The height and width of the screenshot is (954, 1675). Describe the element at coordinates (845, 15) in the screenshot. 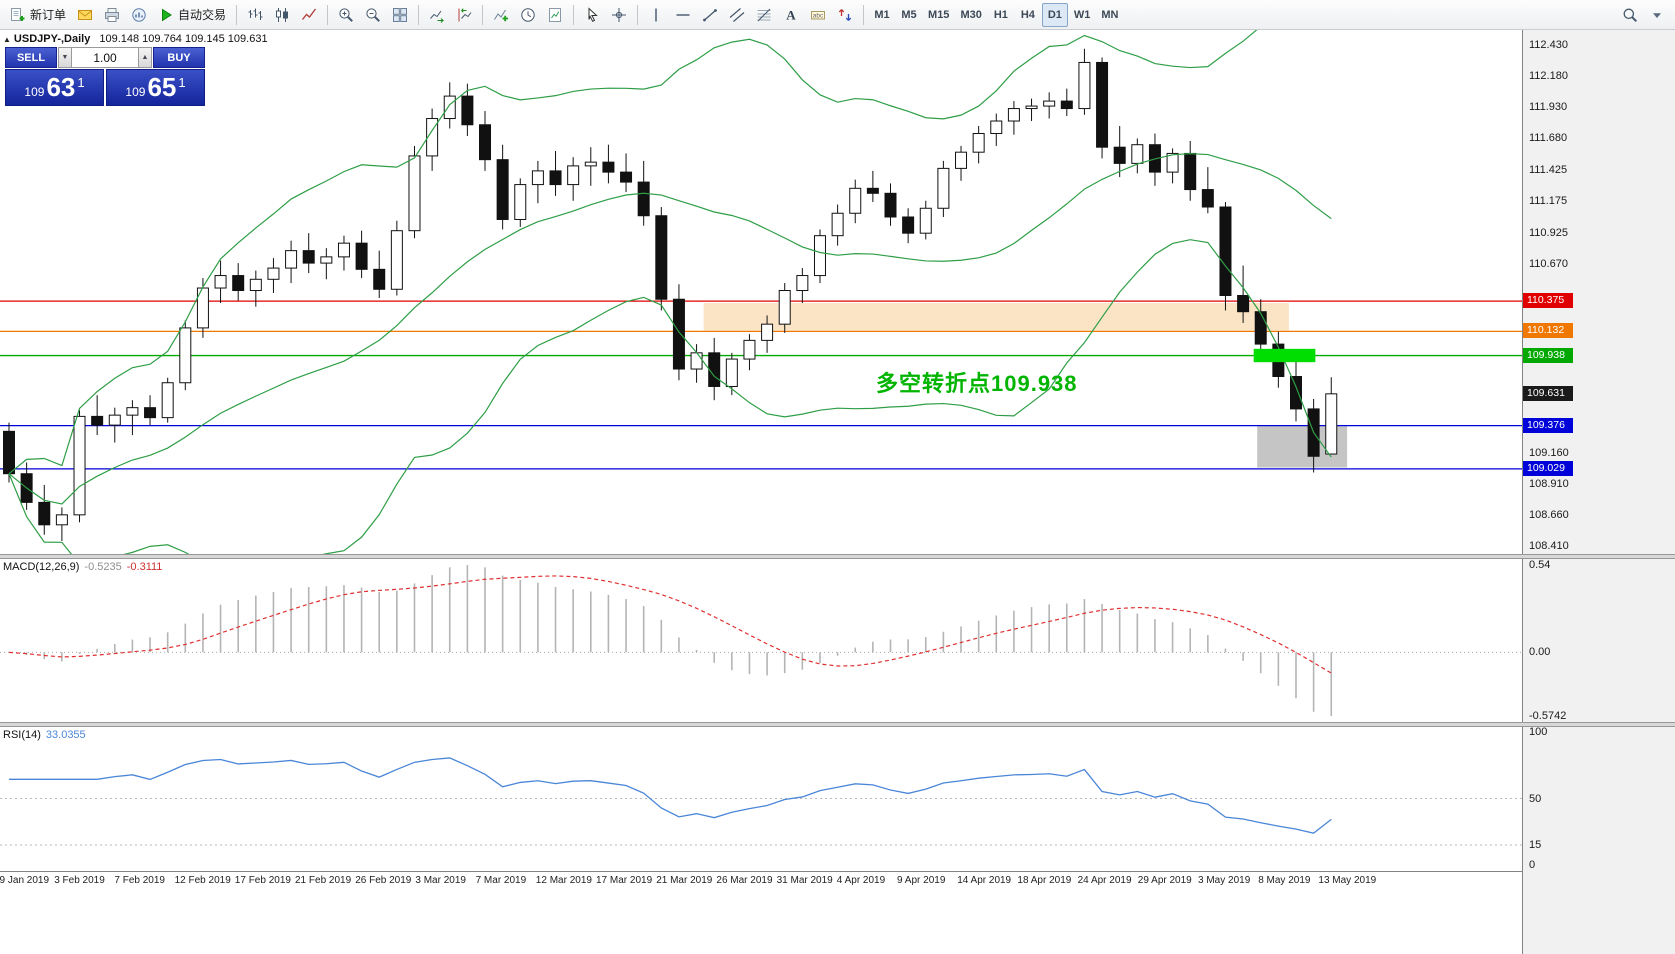

I see `arrows-button` at that location.